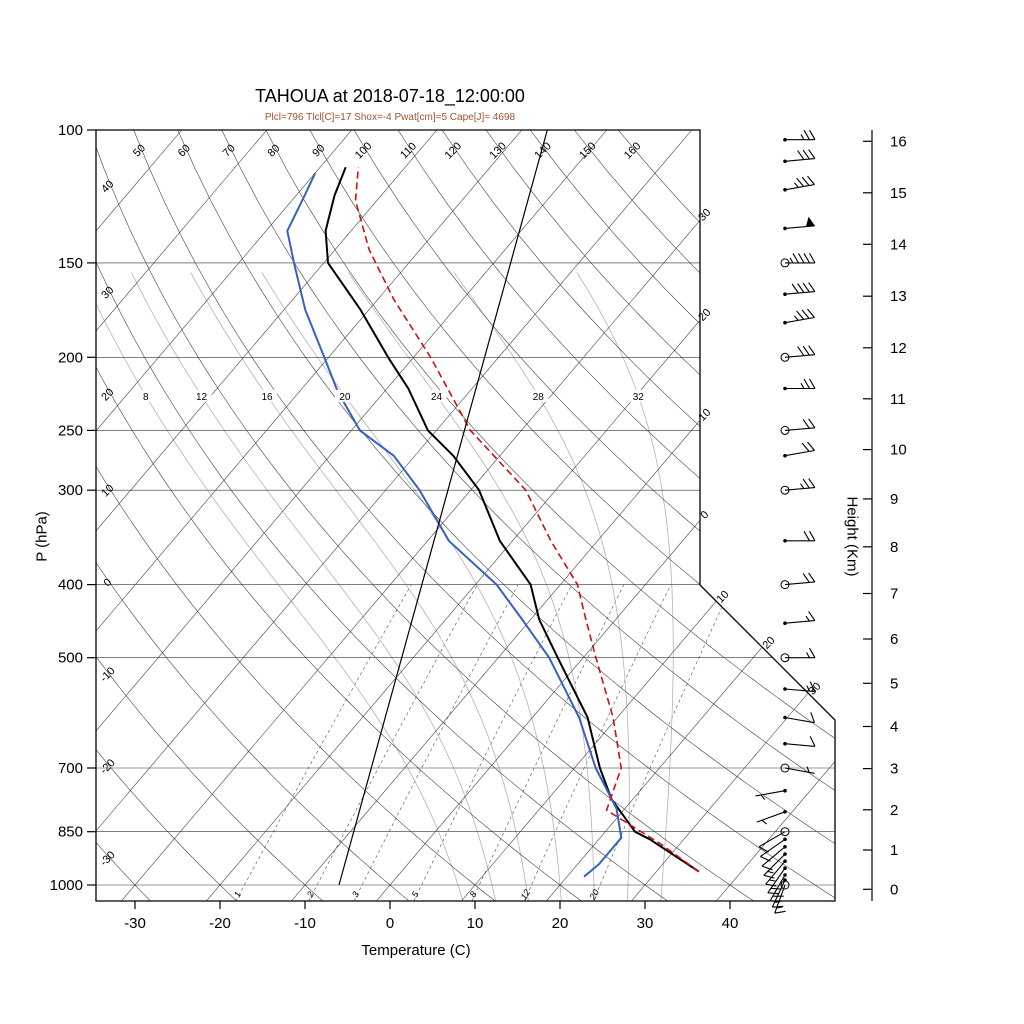 The image size is (1024, 1024). What do you see at coordinates (70, 585) in the screenshot?
I see `svg-text: 400` at bounding box center [70, 585].